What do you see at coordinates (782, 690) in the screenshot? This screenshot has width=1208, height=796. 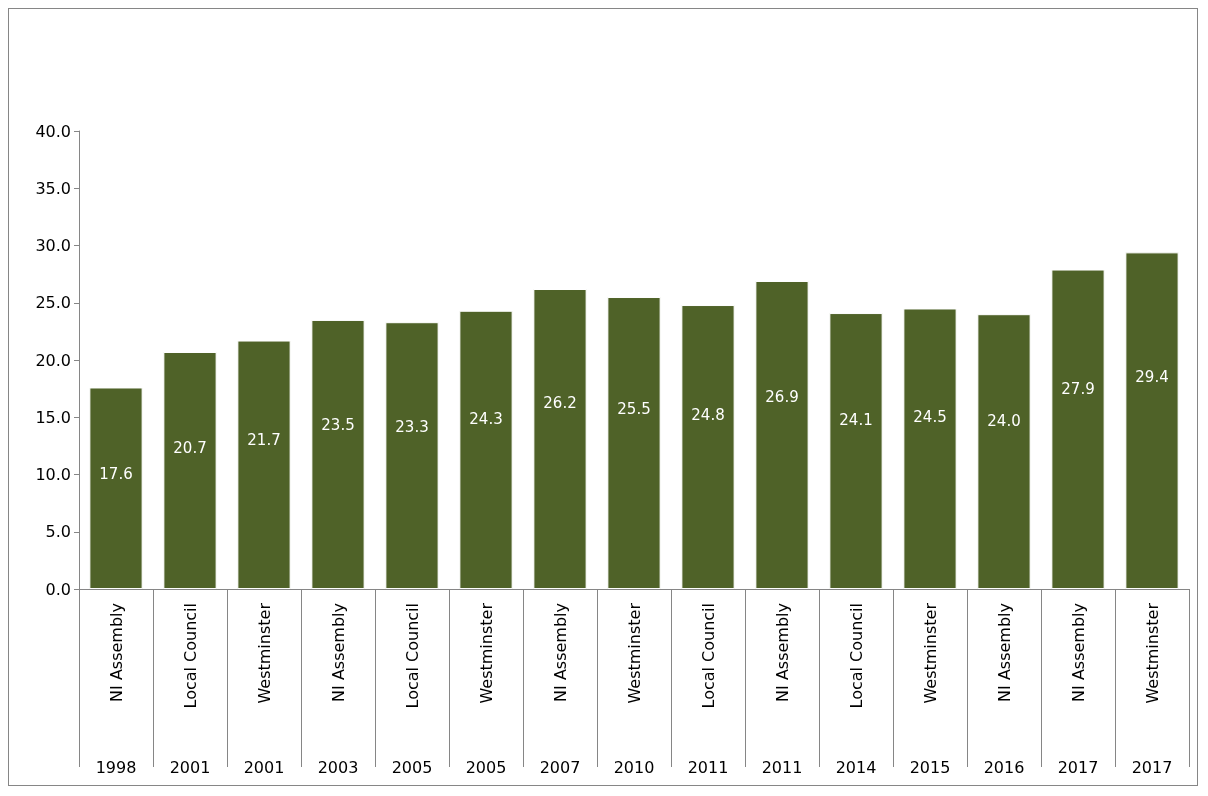 I see `category-label: NI Assembly 2011` at bounding box center [782, 690].